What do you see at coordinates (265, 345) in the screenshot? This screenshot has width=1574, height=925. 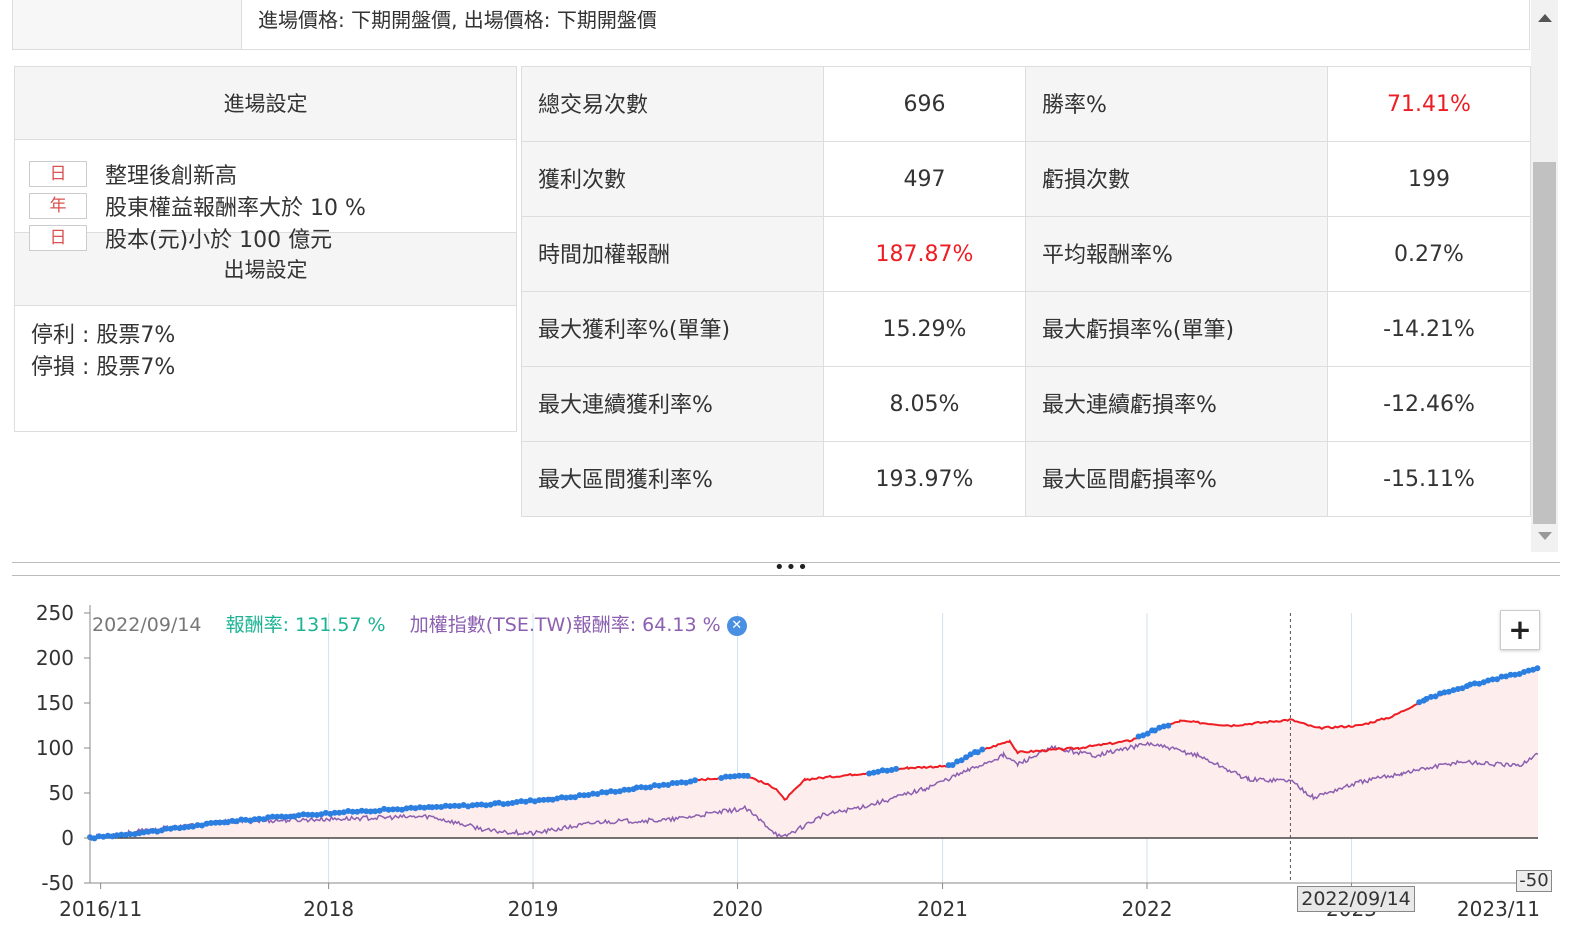 I see `exit-rules-list: 停利 : 股票7% 停損 : 股票7%` at bounding box center [265, 345].